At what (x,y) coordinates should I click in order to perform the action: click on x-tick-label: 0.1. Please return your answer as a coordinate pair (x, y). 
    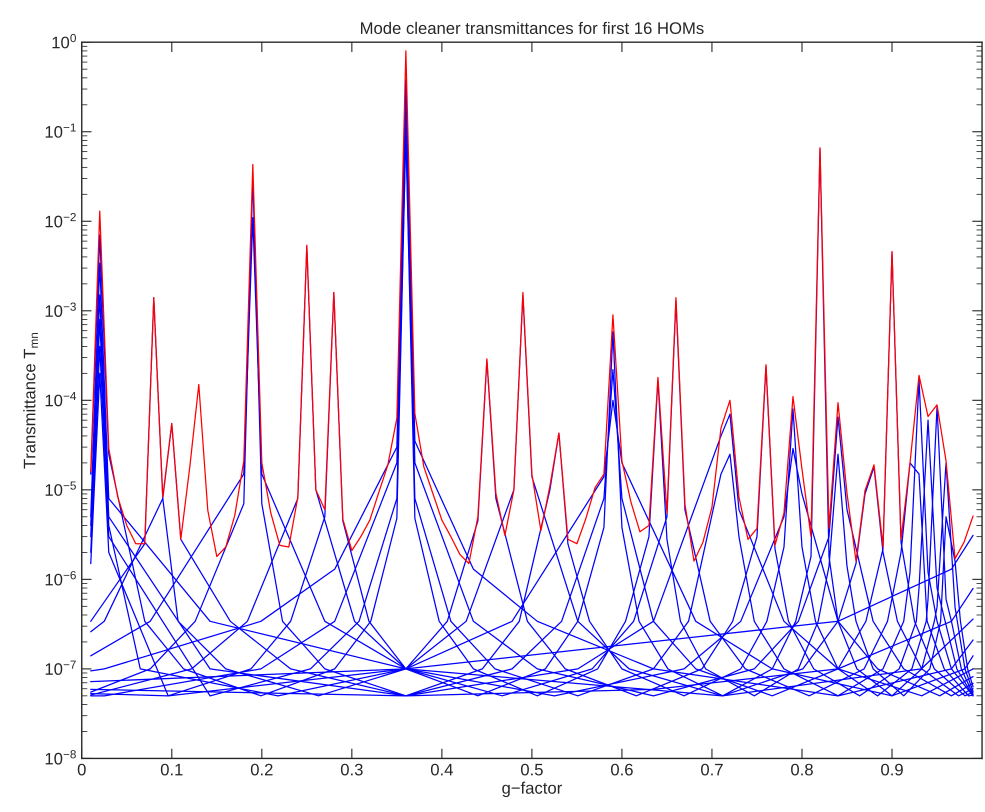
    Looking at the image, I should click on (171, 770).